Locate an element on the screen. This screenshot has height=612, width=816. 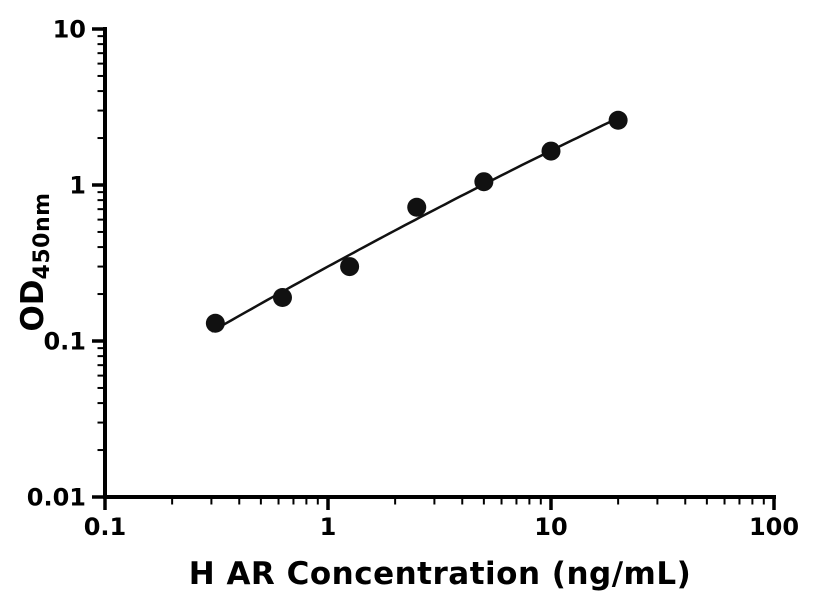
y-tick-label: 0.01 is located at coordinates (56, 498).